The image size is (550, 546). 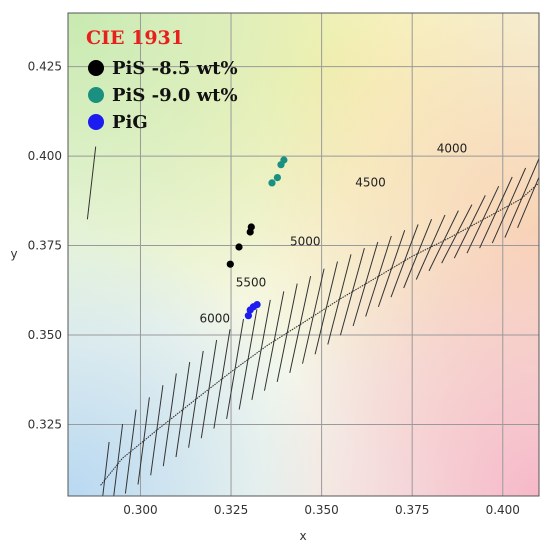 I want to click on legend-label-pis-8-5: PiS -8.5 wt%, so click(x=175, y=68).